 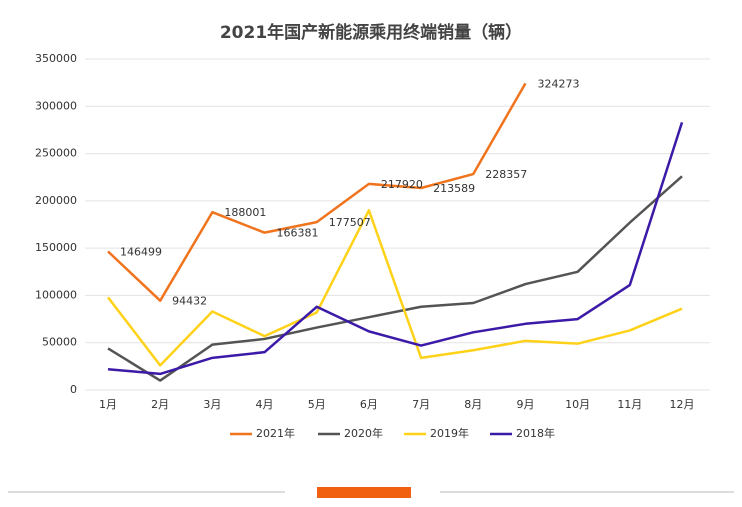 I want to click on legend-label: 2019年, so click(x=449, y=433).